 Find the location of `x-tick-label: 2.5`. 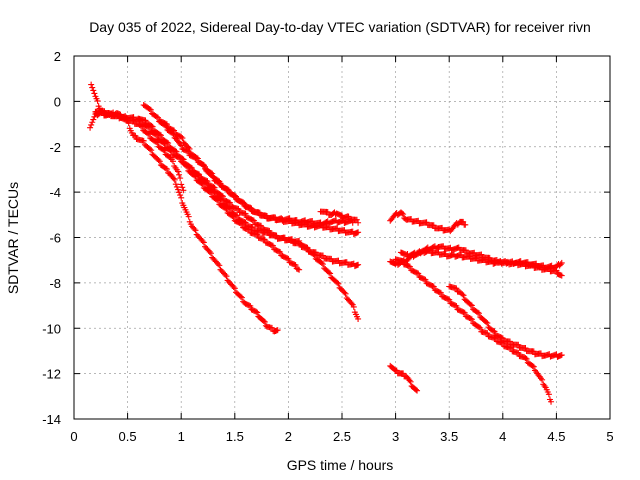

x-tick-label: 2.5 is located at coordinates (342, 436).